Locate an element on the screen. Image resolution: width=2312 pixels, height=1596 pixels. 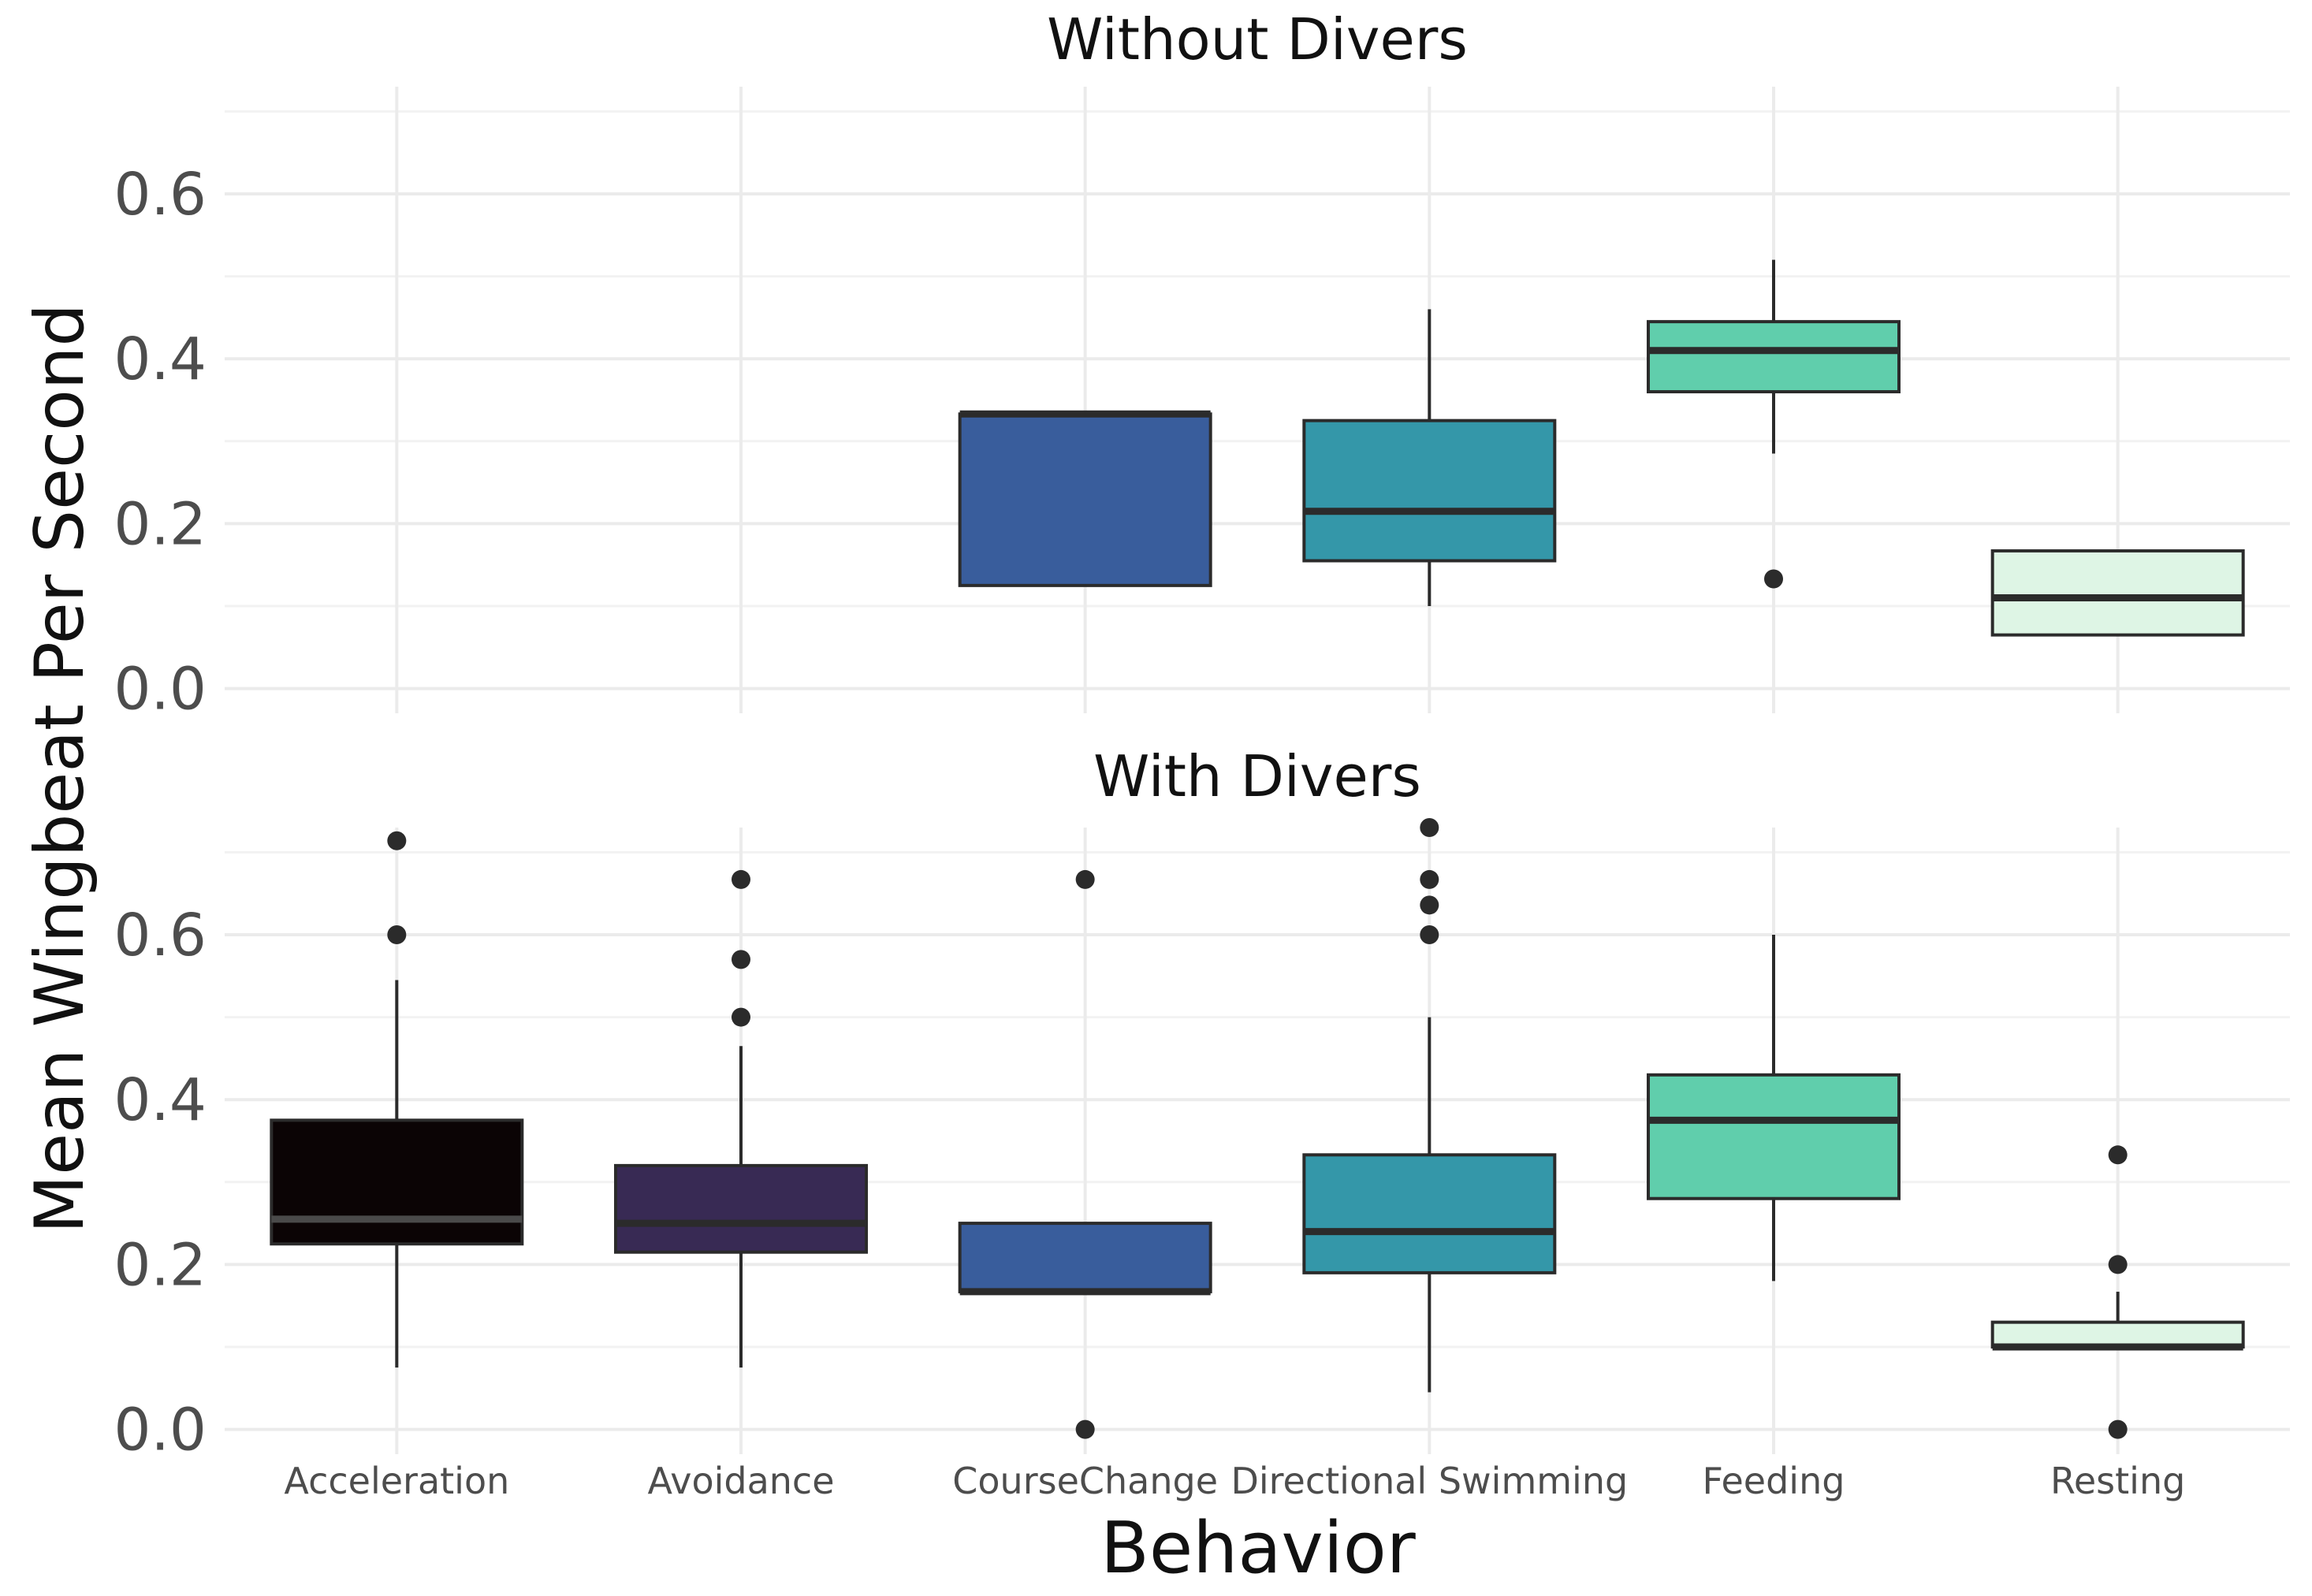
x-tick-label: Resting is located at coordinates (2117, 1481).